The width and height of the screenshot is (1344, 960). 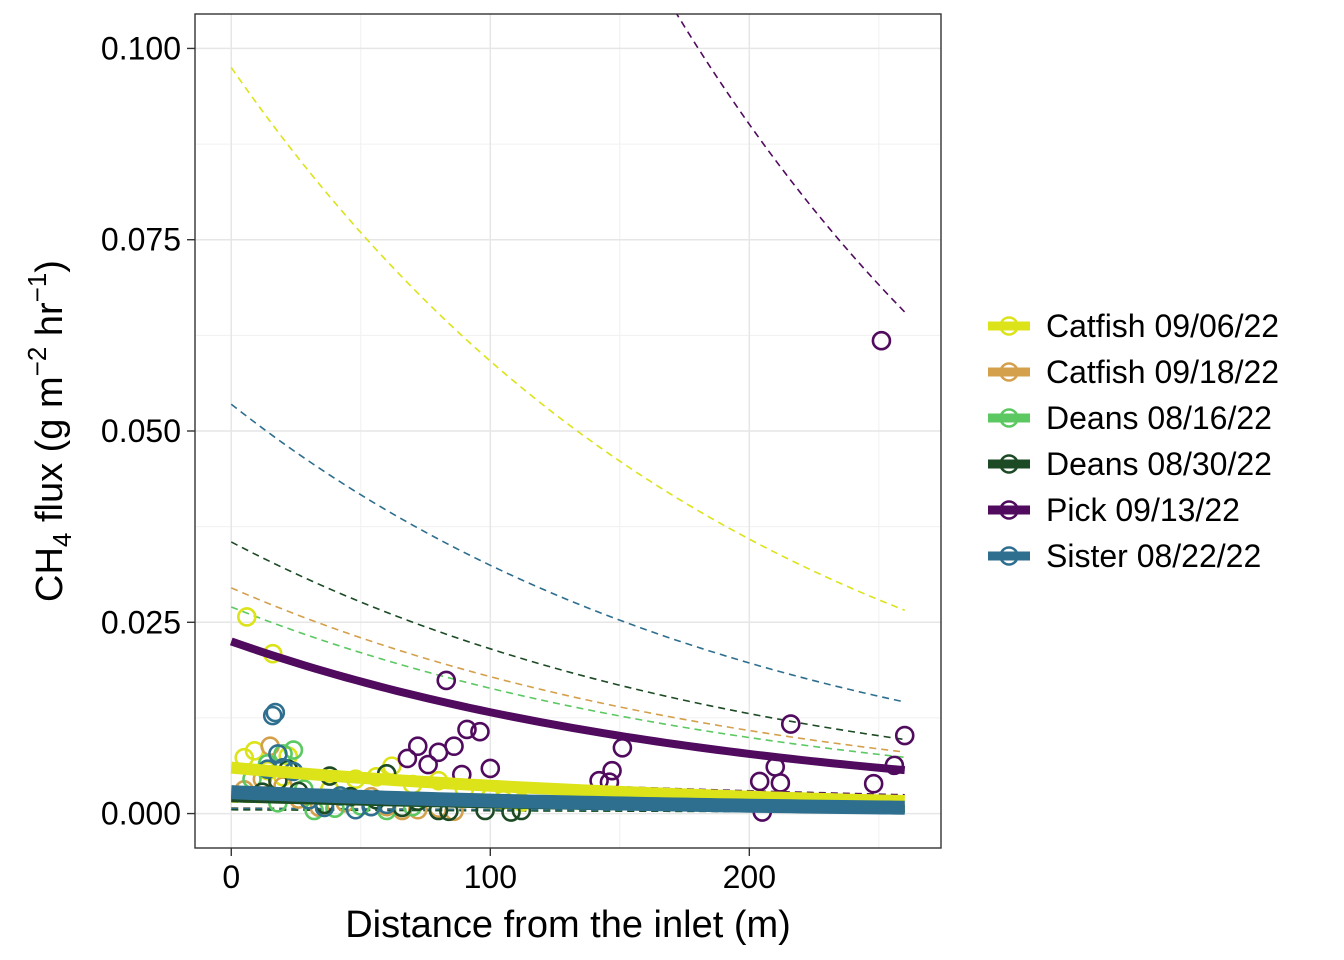 I want to click on y-title-sup2: −1, so click(x=37, y=288).